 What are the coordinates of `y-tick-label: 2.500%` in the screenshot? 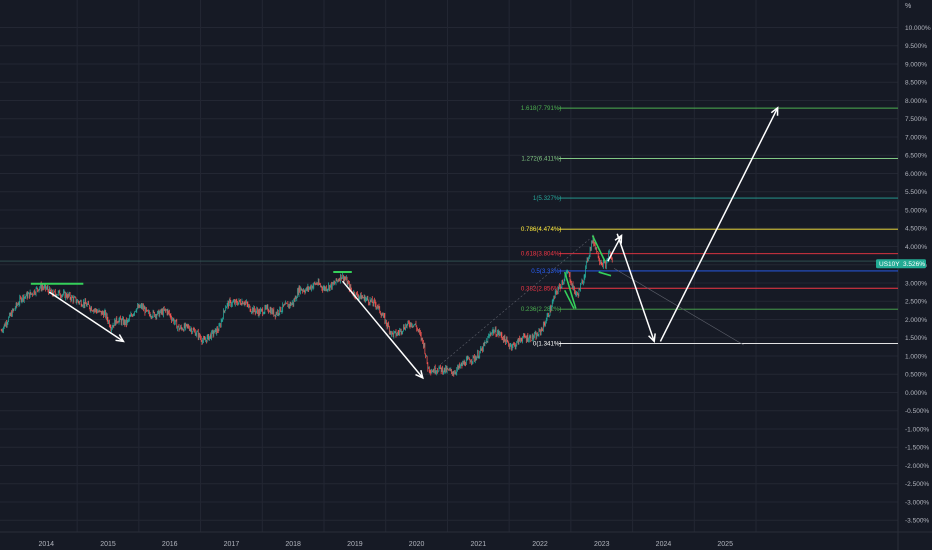 It's located at (916, 302).